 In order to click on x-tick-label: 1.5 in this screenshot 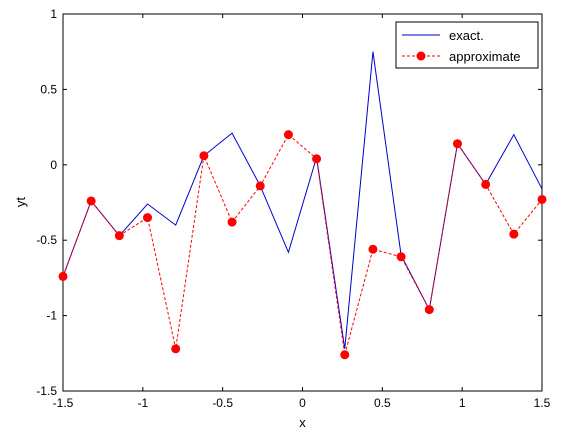, I will do `click(542, 403)`.